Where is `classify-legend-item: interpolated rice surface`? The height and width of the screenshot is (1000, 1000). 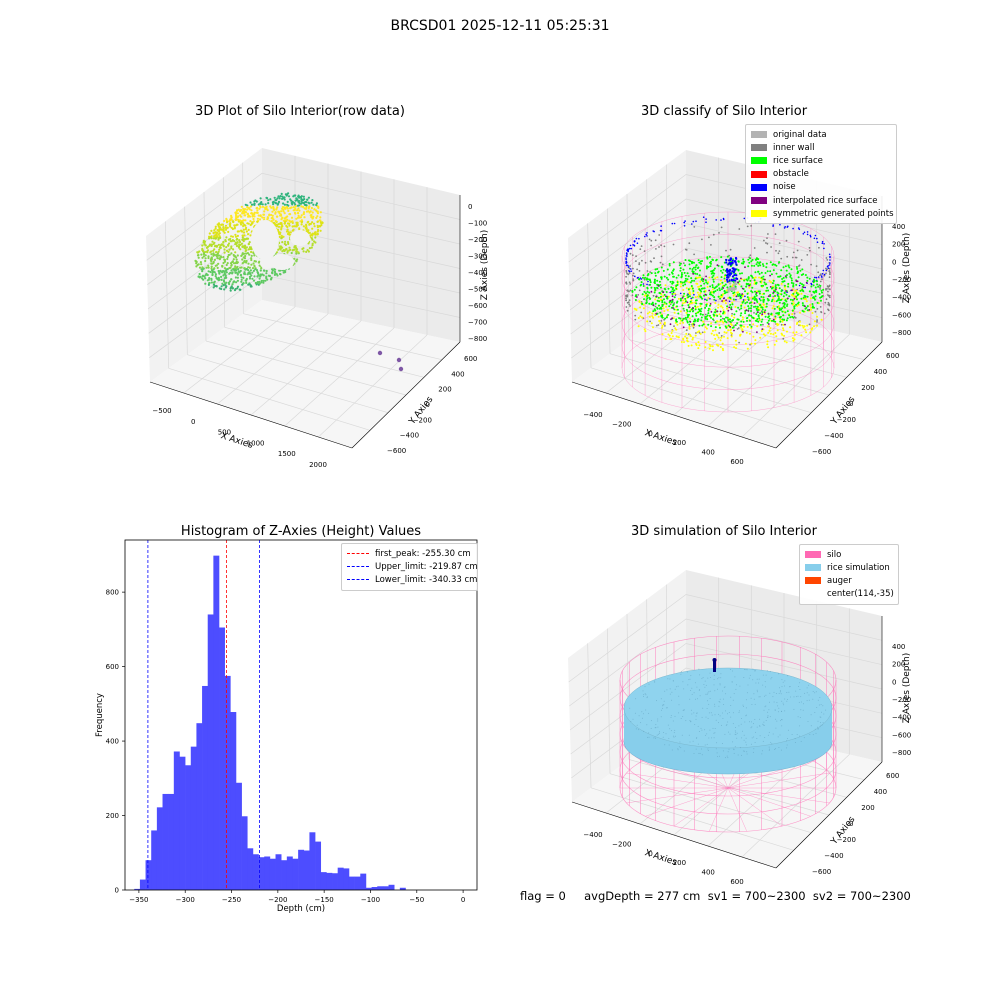 classify-legend-item: interpolated rice surface is located at coordinates (821, 200).